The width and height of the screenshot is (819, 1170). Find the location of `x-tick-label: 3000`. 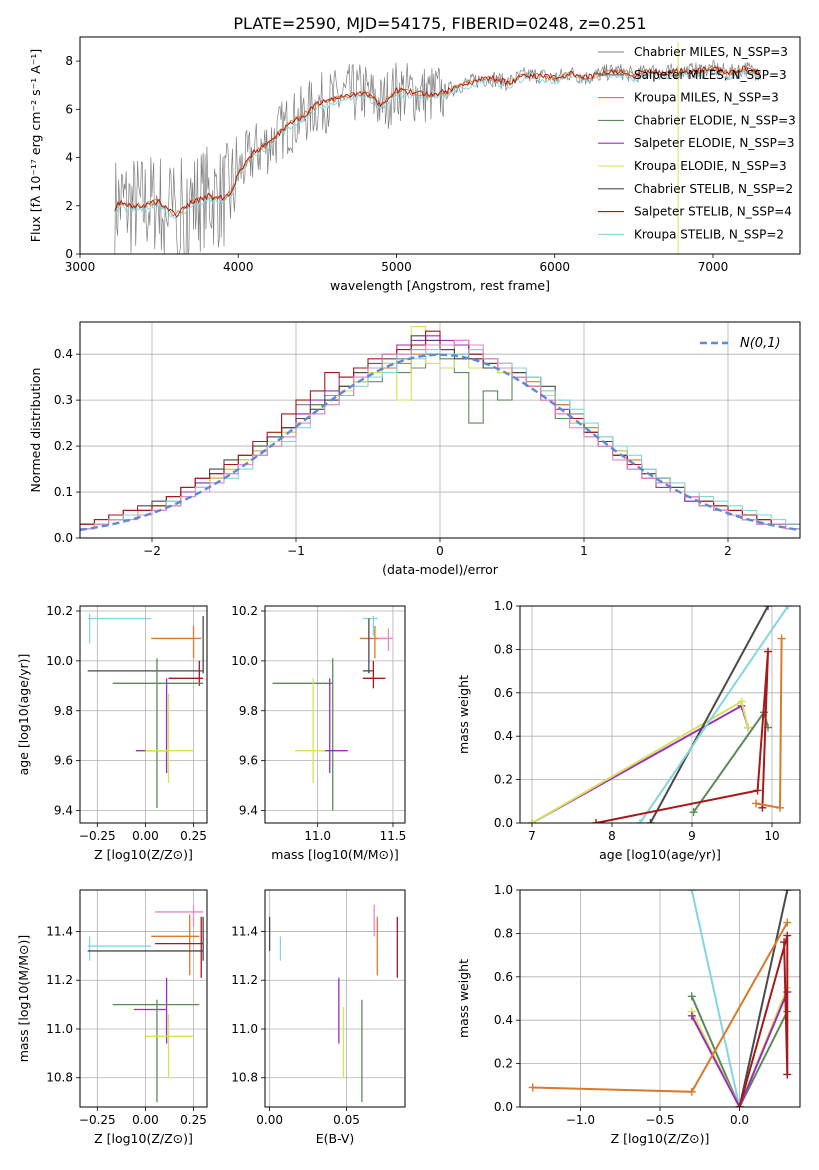

x-tick-label: 3000 is located at coordinates (80, 267).